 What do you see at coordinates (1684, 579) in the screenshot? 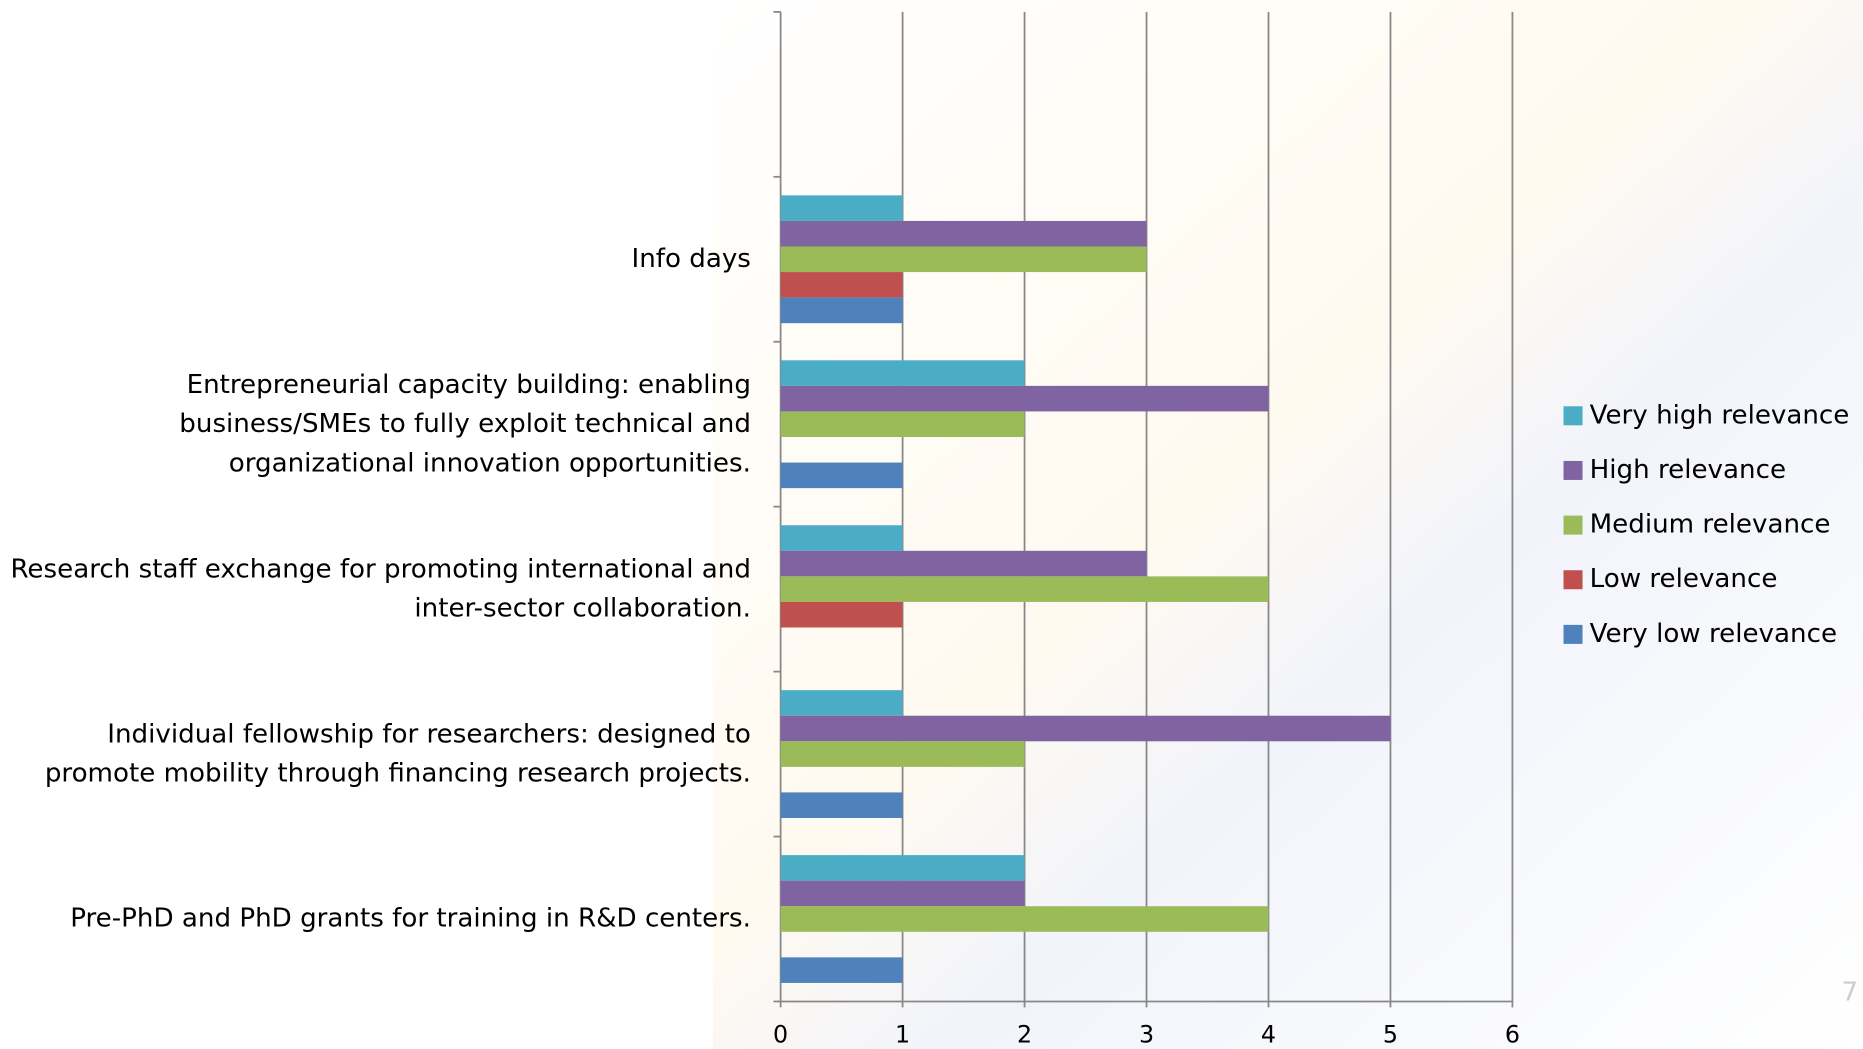
I see `legend-label: Low relevance` at bounding box center [1684, 579].